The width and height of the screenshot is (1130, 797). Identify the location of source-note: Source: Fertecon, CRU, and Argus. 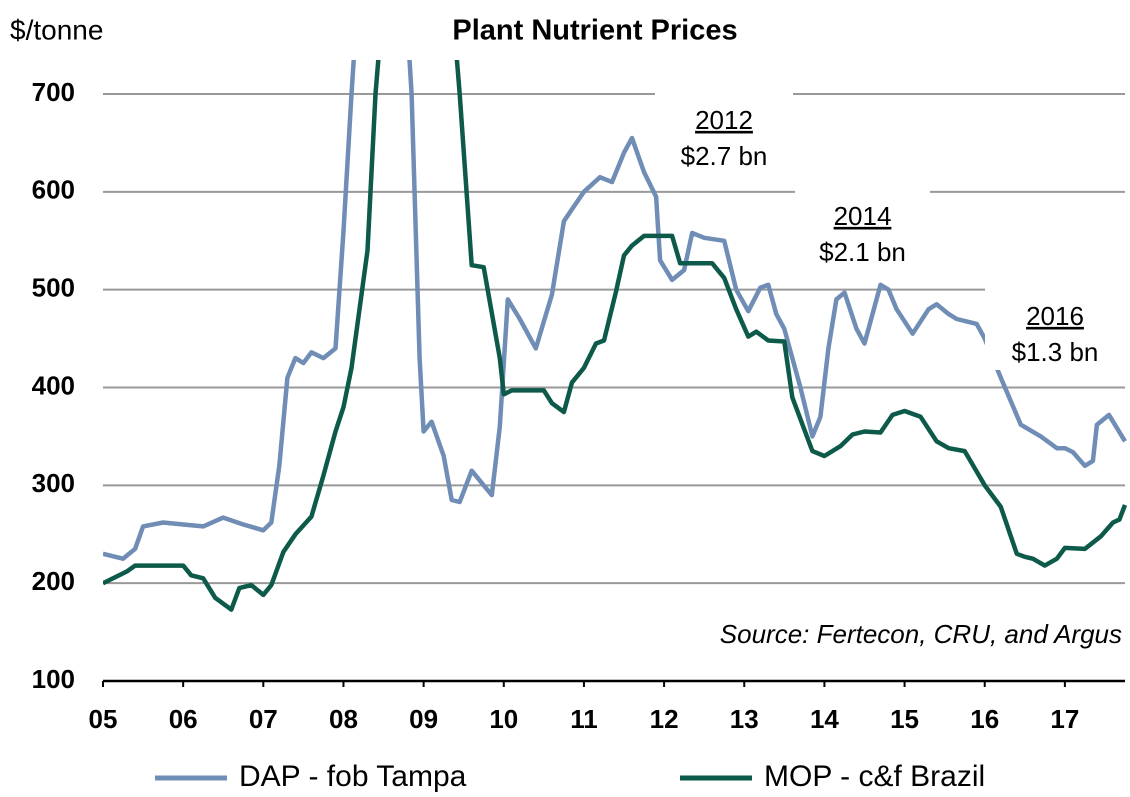
(921, 634).